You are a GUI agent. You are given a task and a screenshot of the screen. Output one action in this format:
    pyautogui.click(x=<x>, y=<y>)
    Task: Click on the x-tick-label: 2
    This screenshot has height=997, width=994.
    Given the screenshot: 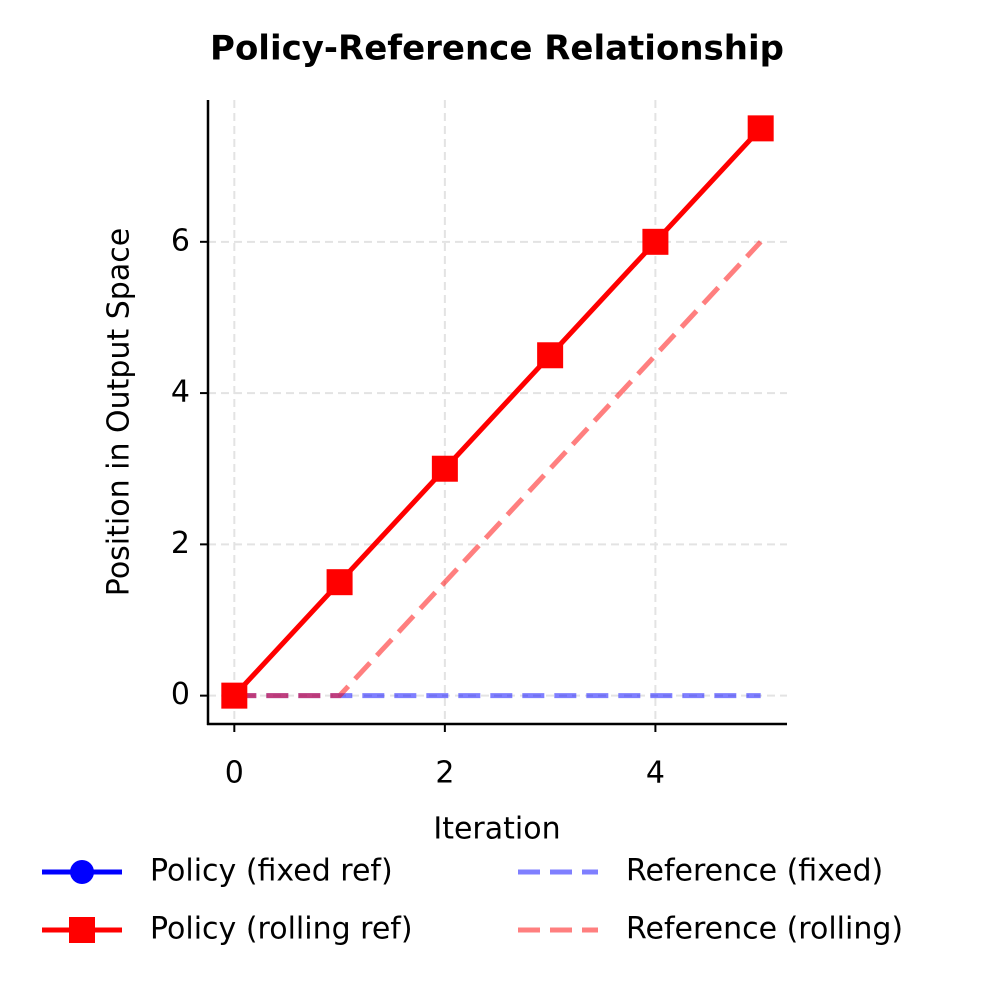 What is the action you would take?
    pyautogui.click(x=444, y=773)
    